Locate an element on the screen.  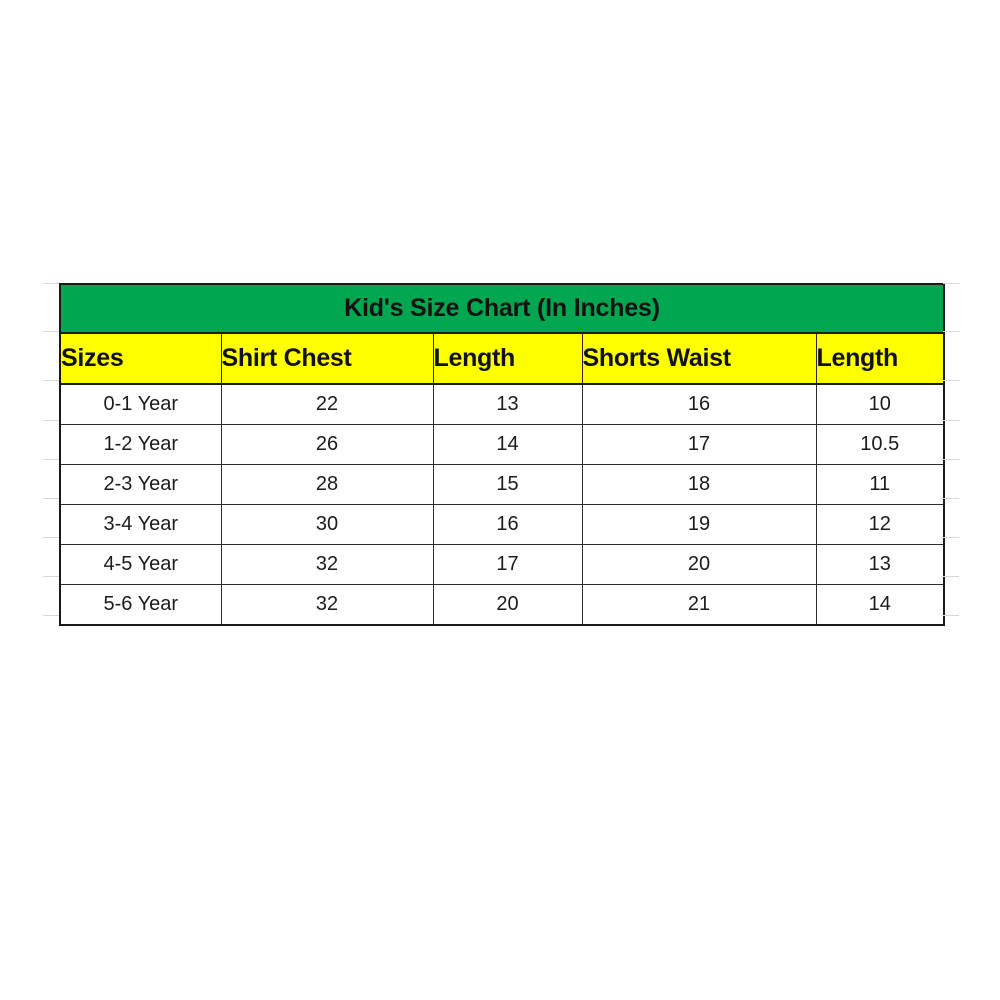
cell-shirt-chest: 28 is located at coordinates (327, 484).